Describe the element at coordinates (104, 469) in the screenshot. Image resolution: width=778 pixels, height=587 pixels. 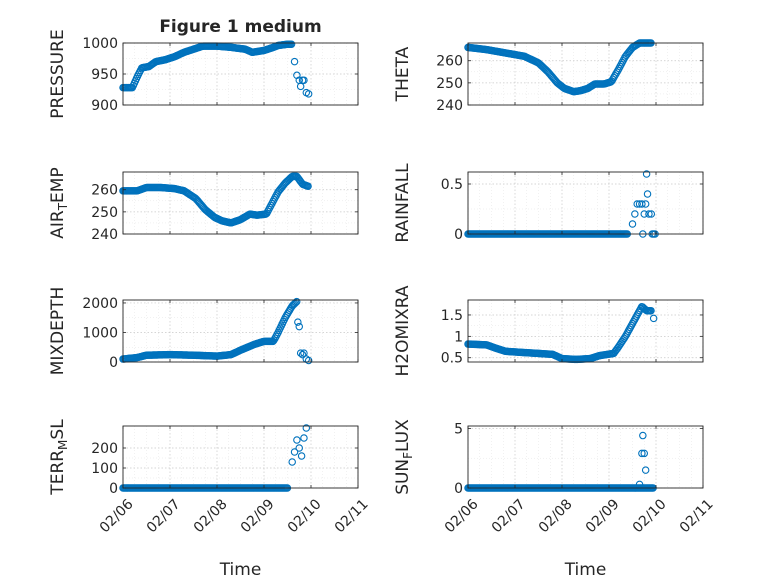
I see `y-tick-label: 100` at that location.